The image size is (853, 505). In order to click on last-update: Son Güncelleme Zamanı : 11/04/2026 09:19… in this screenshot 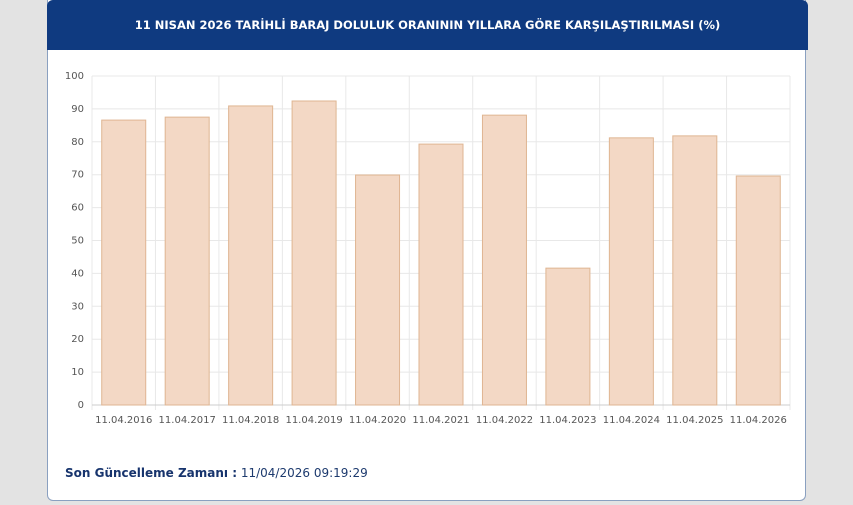, I will do `click(216, 473)`.